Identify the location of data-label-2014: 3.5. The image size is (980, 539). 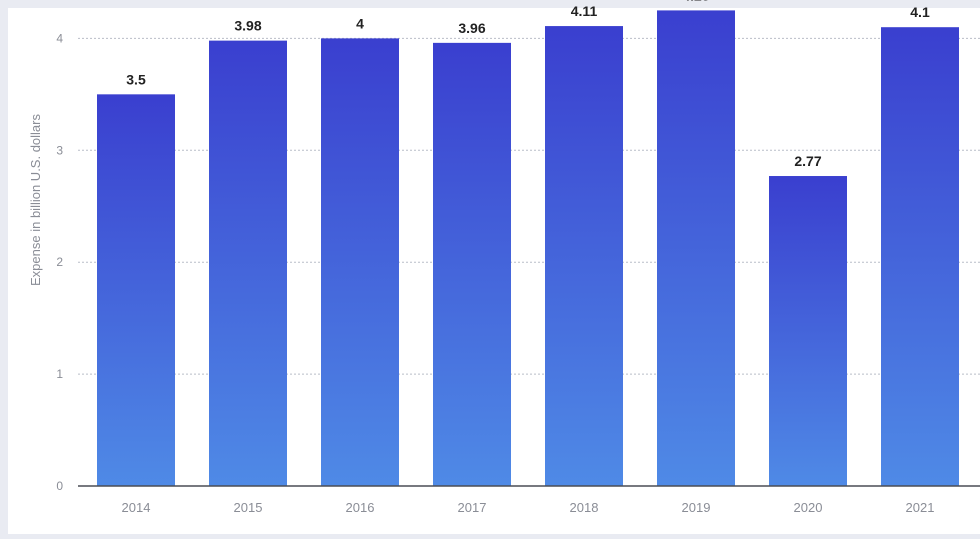
(136, 79).